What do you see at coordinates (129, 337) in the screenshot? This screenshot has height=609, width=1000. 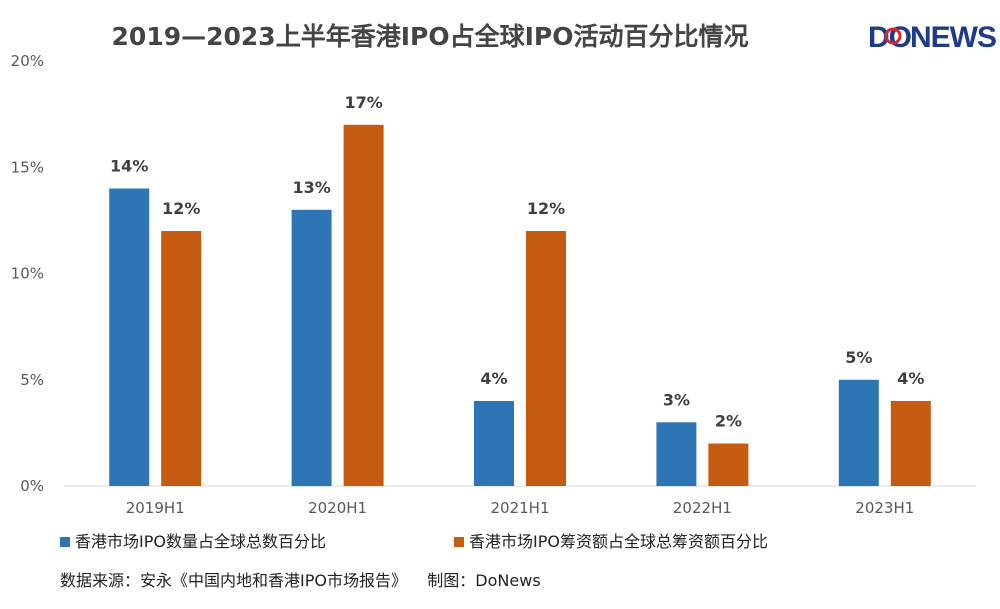 I see `bar-count-2019H1` at bounding box center [129, 337].